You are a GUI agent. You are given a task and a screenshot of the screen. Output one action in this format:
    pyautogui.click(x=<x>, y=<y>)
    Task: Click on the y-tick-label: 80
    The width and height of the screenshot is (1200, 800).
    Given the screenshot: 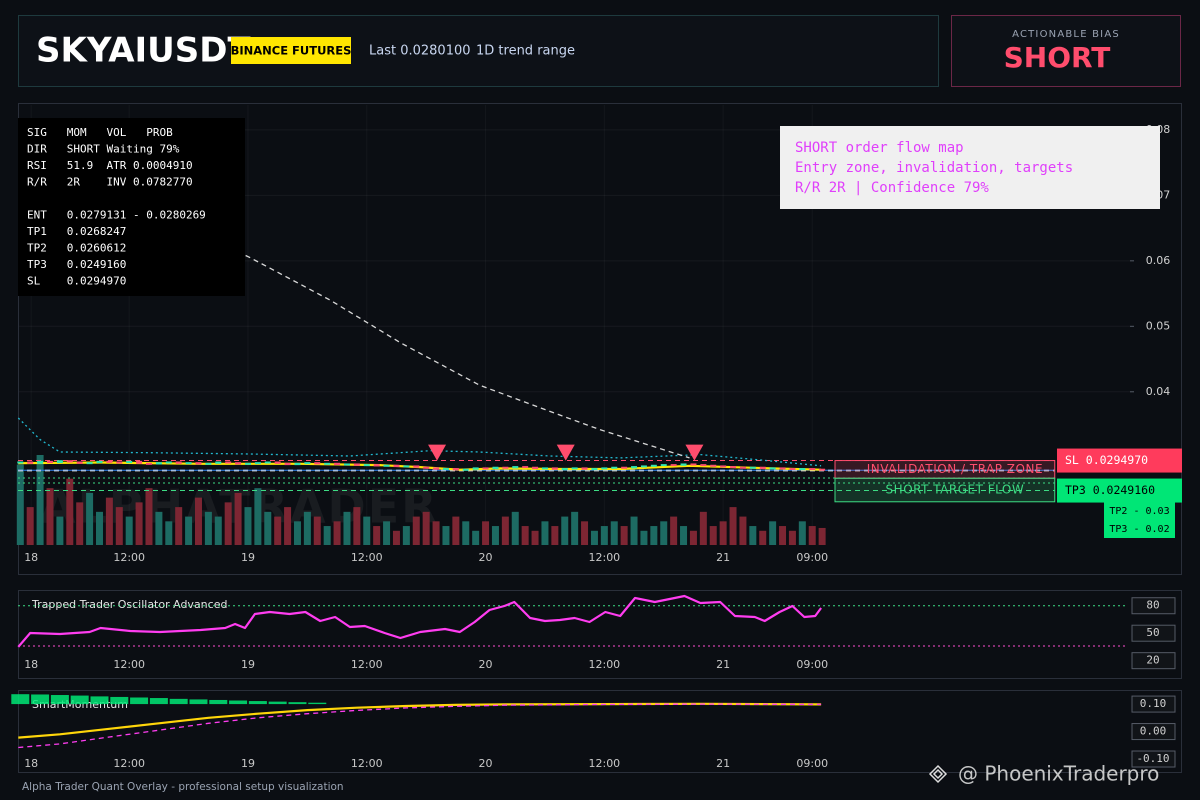 What is the action you would take?
    pyautogui.click(x=1152, y=605)
    